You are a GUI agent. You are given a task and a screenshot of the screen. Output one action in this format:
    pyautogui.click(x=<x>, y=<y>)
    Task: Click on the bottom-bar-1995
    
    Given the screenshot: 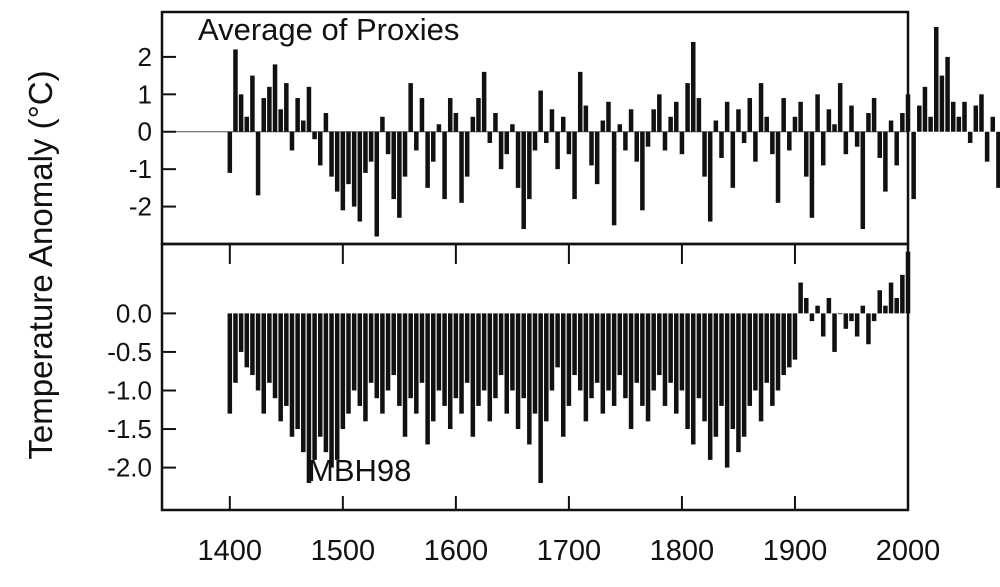 What is the action you would take?
    pyautogui.click(x=902, y=294)
    